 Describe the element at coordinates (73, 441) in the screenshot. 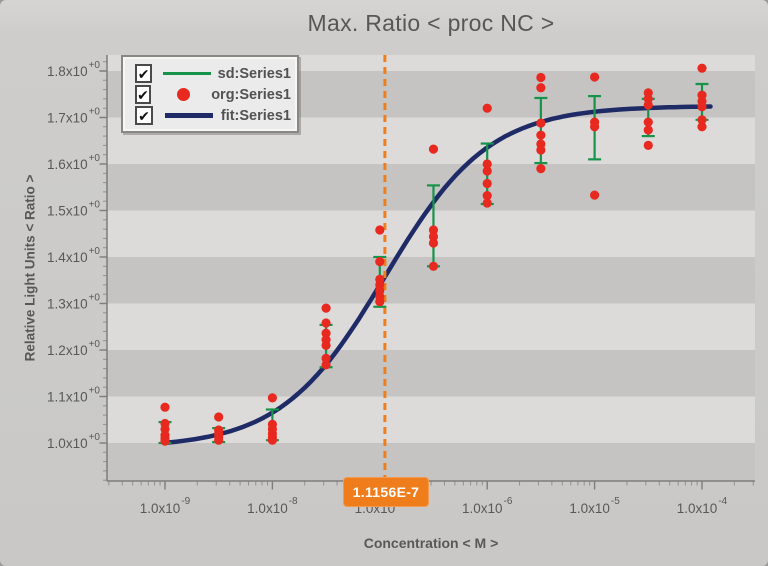

I see `y-tick-label: 1.0x10+0` at that location.